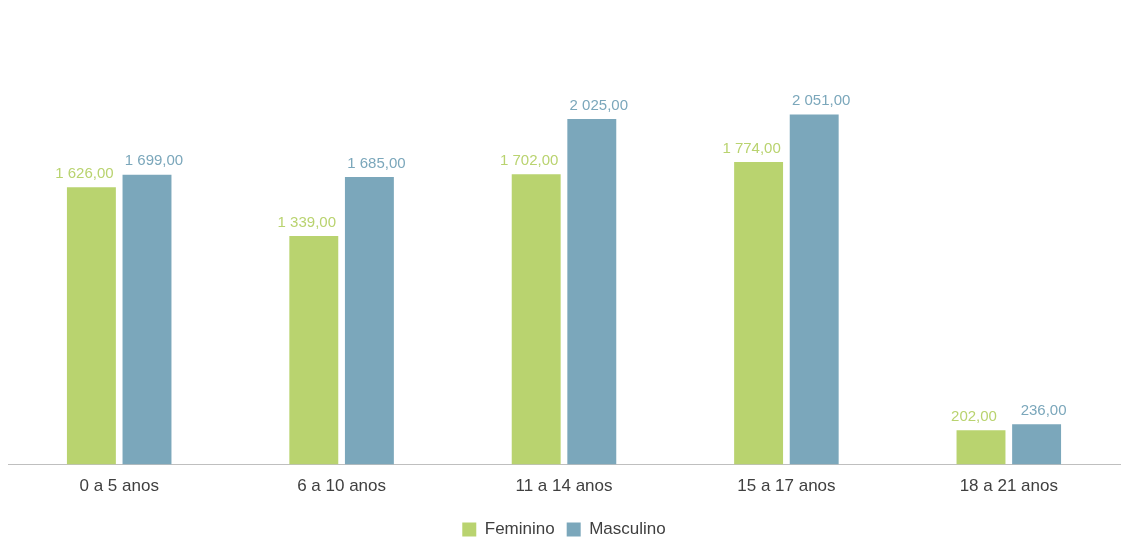 The image size is (1138, 556). What do you see at coordinates (119, 486) in the screenshot?
I see `x-tick-label: 0 a 5 anos` at bounding box center [119, 486].